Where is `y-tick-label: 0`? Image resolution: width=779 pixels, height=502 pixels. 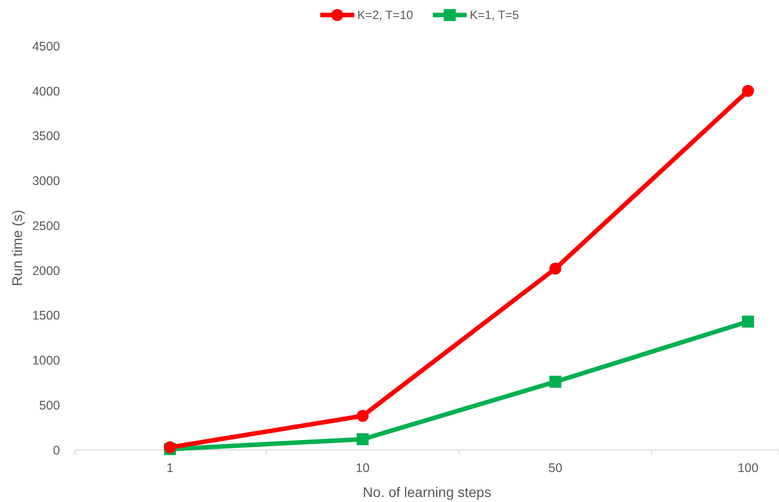
y-tick-label: 0 is located at coordinates (56, 450).